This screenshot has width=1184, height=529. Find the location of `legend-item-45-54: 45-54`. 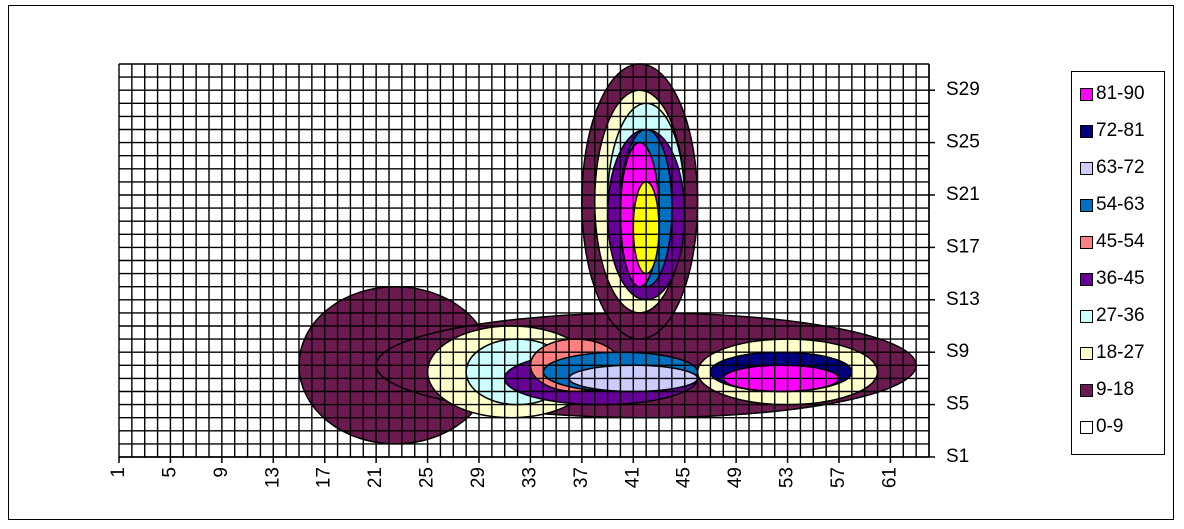

legend-item-45-54: 45-54 is located at coordinates (1112, 242).